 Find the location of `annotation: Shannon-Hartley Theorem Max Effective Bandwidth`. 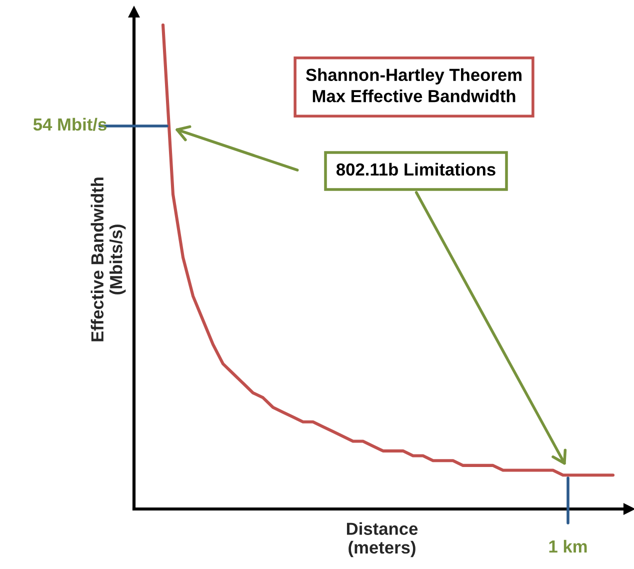

annotation: Shannon-Hartley Theorem Max Effective Bandwidth is located at coordinates (414, 85).